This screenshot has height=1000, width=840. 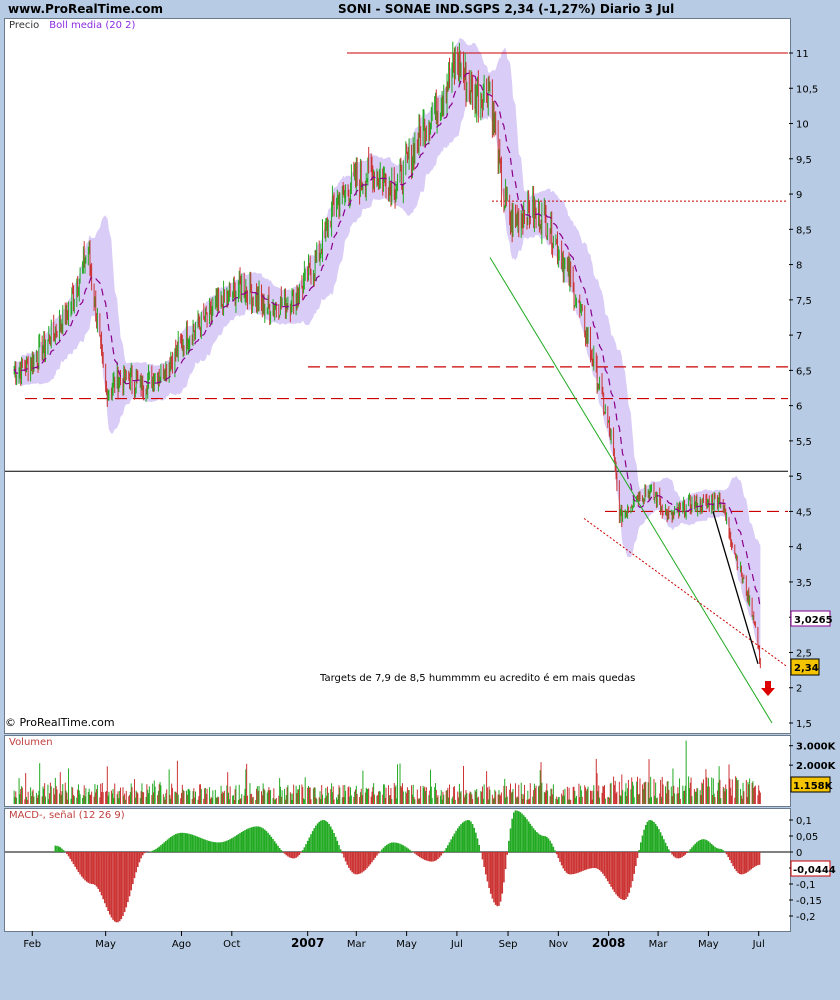 I want to click on macd-panel-label: MACD-, señal (12 26 9), so click(x=67, y=815).